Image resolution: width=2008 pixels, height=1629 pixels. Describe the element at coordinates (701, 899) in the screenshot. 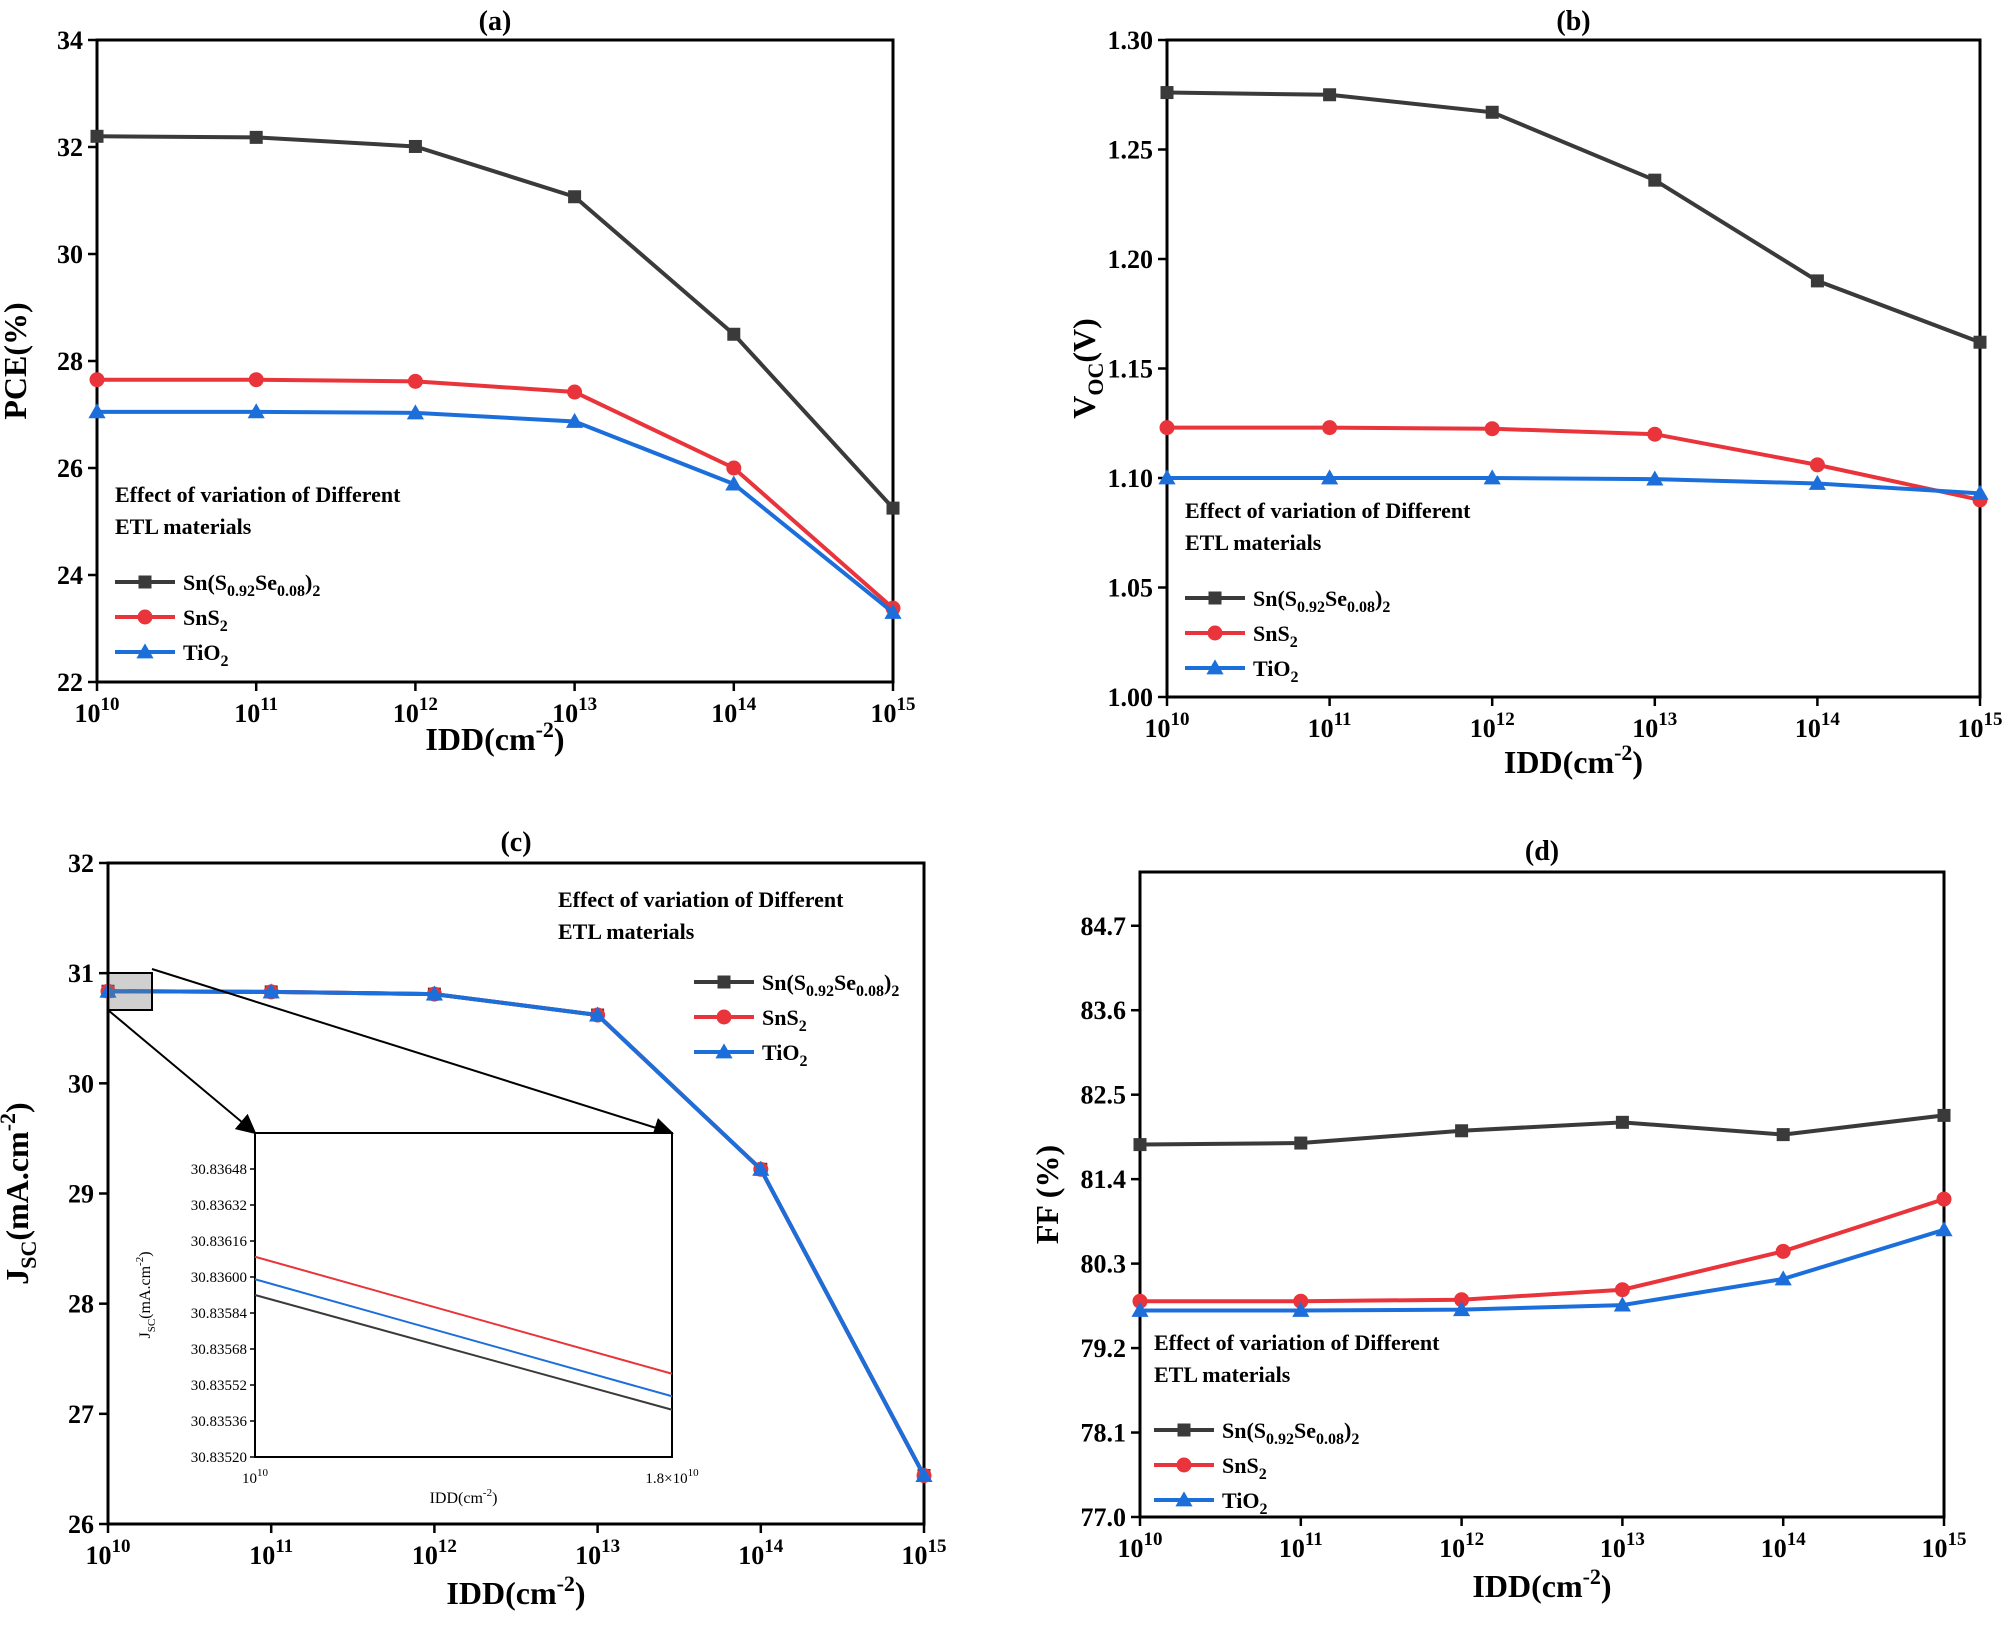

I see `annotation-line-1: Effect of variation of Different` at that location.